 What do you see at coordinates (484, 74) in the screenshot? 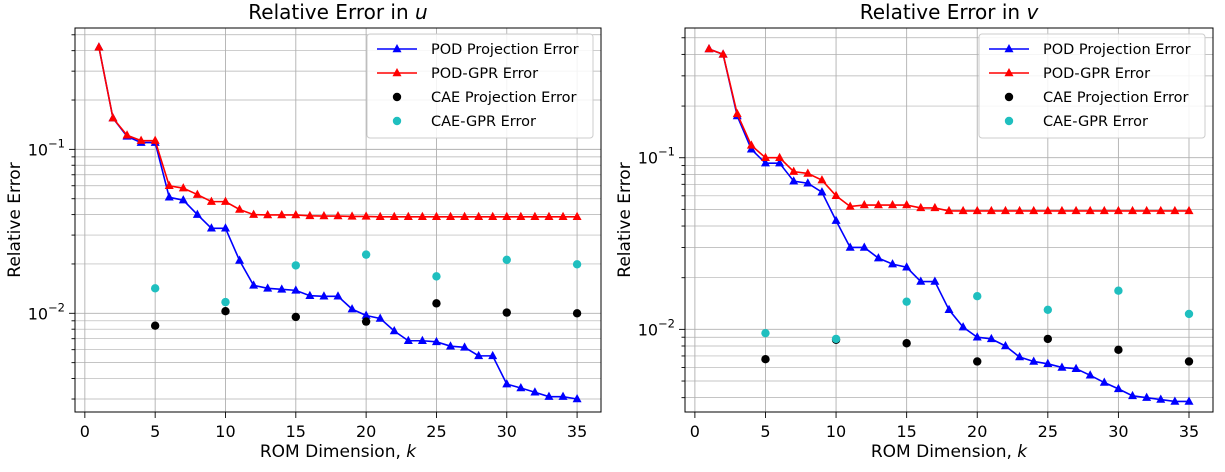
I see `legend-label: POD-GPR Error` at bounding box center [484, 74].